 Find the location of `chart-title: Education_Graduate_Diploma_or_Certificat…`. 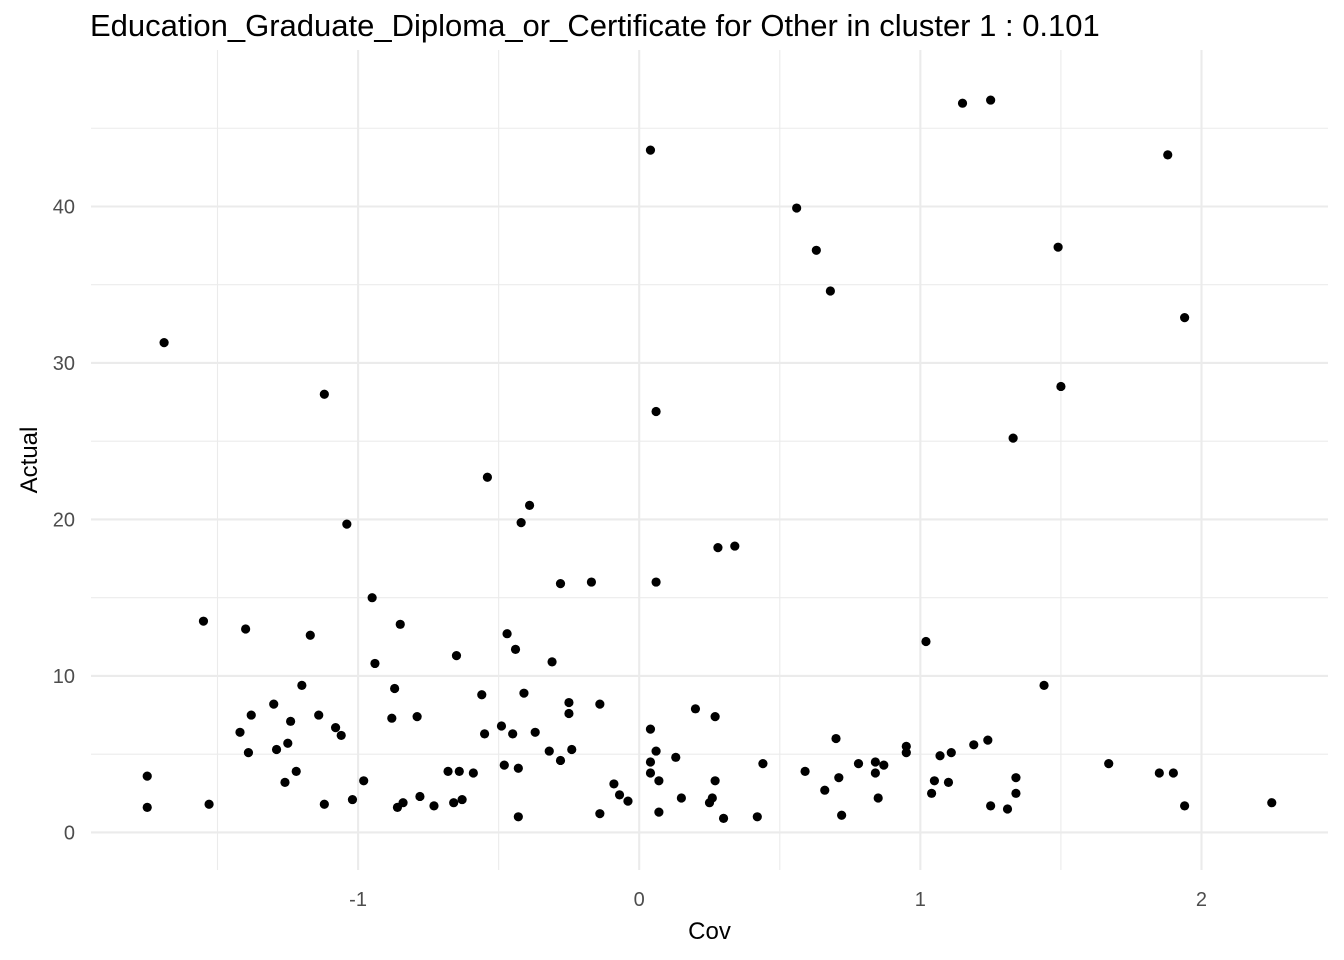

chart-title: Education_Graduate_Diploma_or_Certificat… is located at coordinates (595, 25).